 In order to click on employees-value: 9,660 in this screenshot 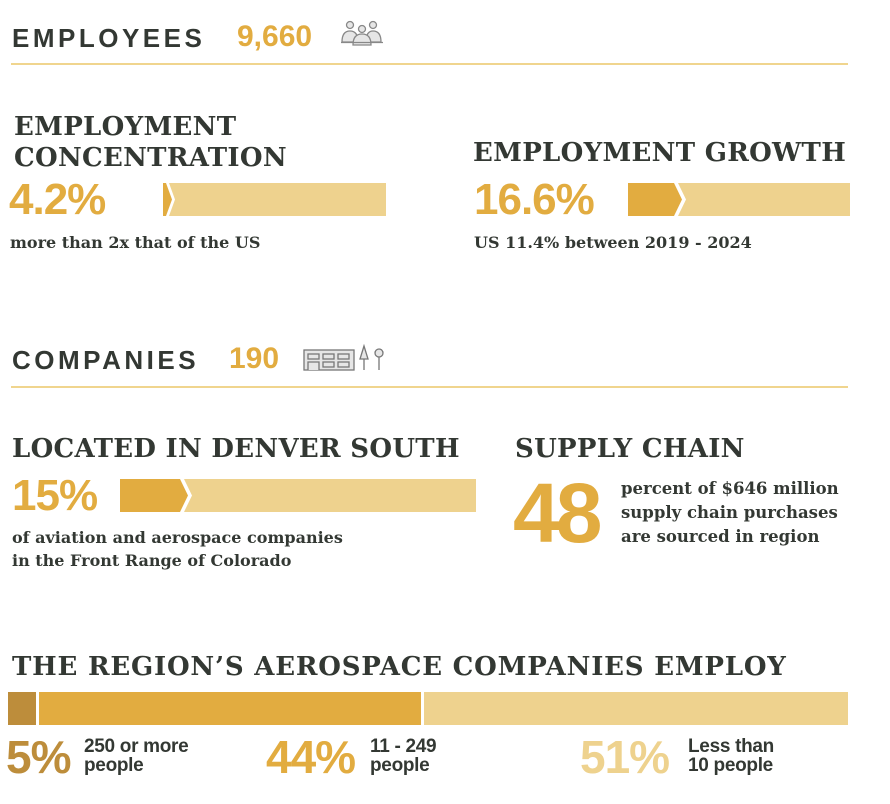, I will do `click(275, 36)`.